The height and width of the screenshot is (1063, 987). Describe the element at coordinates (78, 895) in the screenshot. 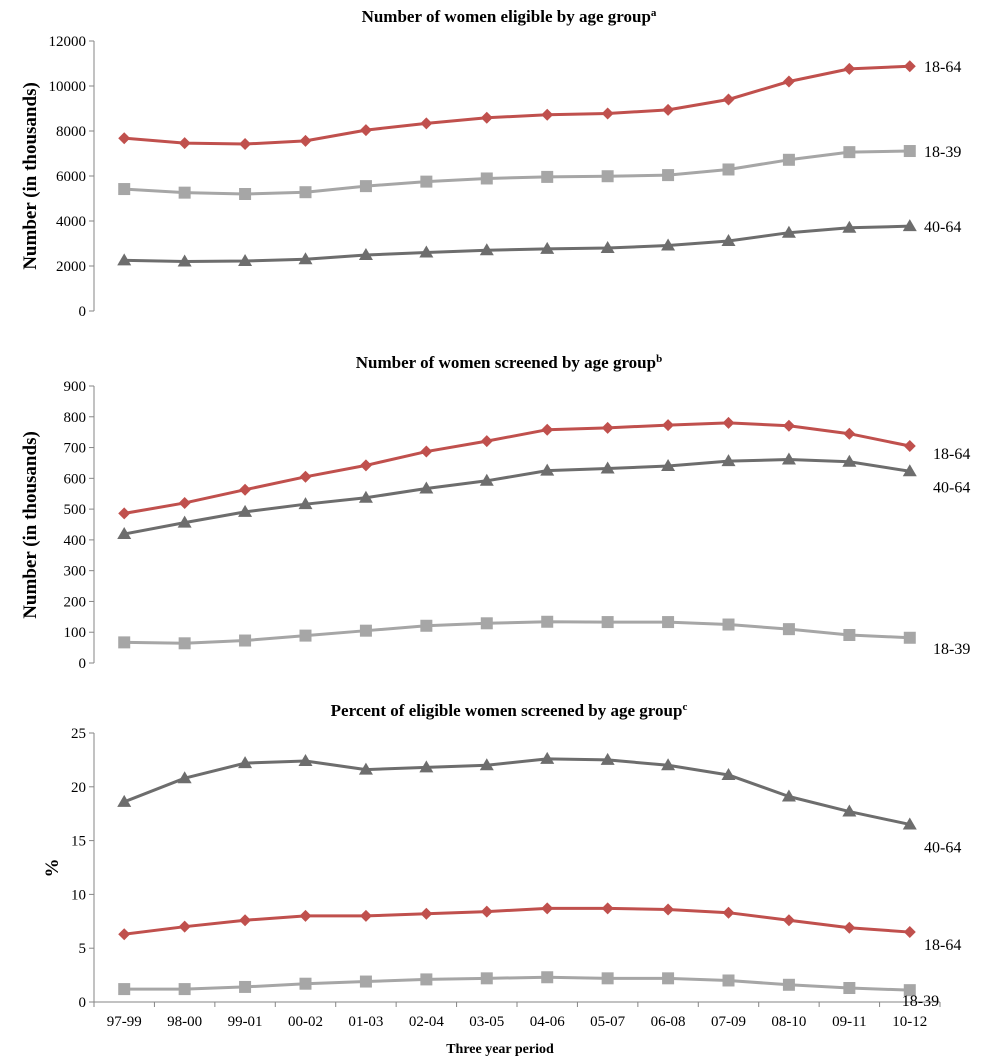

I see `y-tick-label: 10` at that location.